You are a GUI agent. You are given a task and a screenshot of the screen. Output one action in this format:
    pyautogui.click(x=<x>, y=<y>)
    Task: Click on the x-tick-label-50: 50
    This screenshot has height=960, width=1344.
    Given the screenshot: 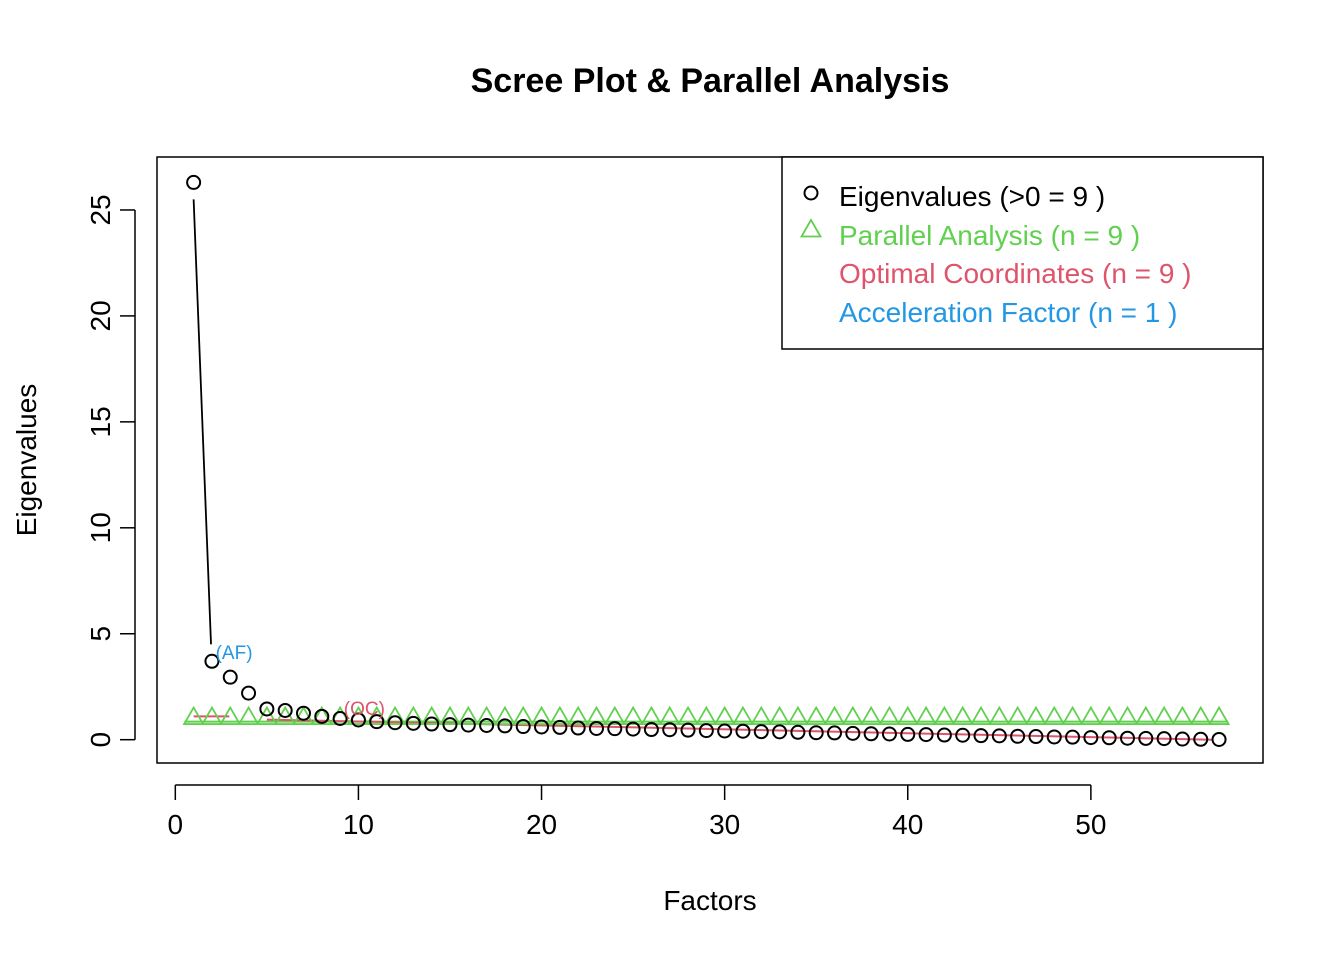 What is the action you would take?
    pyautogui.click(x=1090, y=824)
    